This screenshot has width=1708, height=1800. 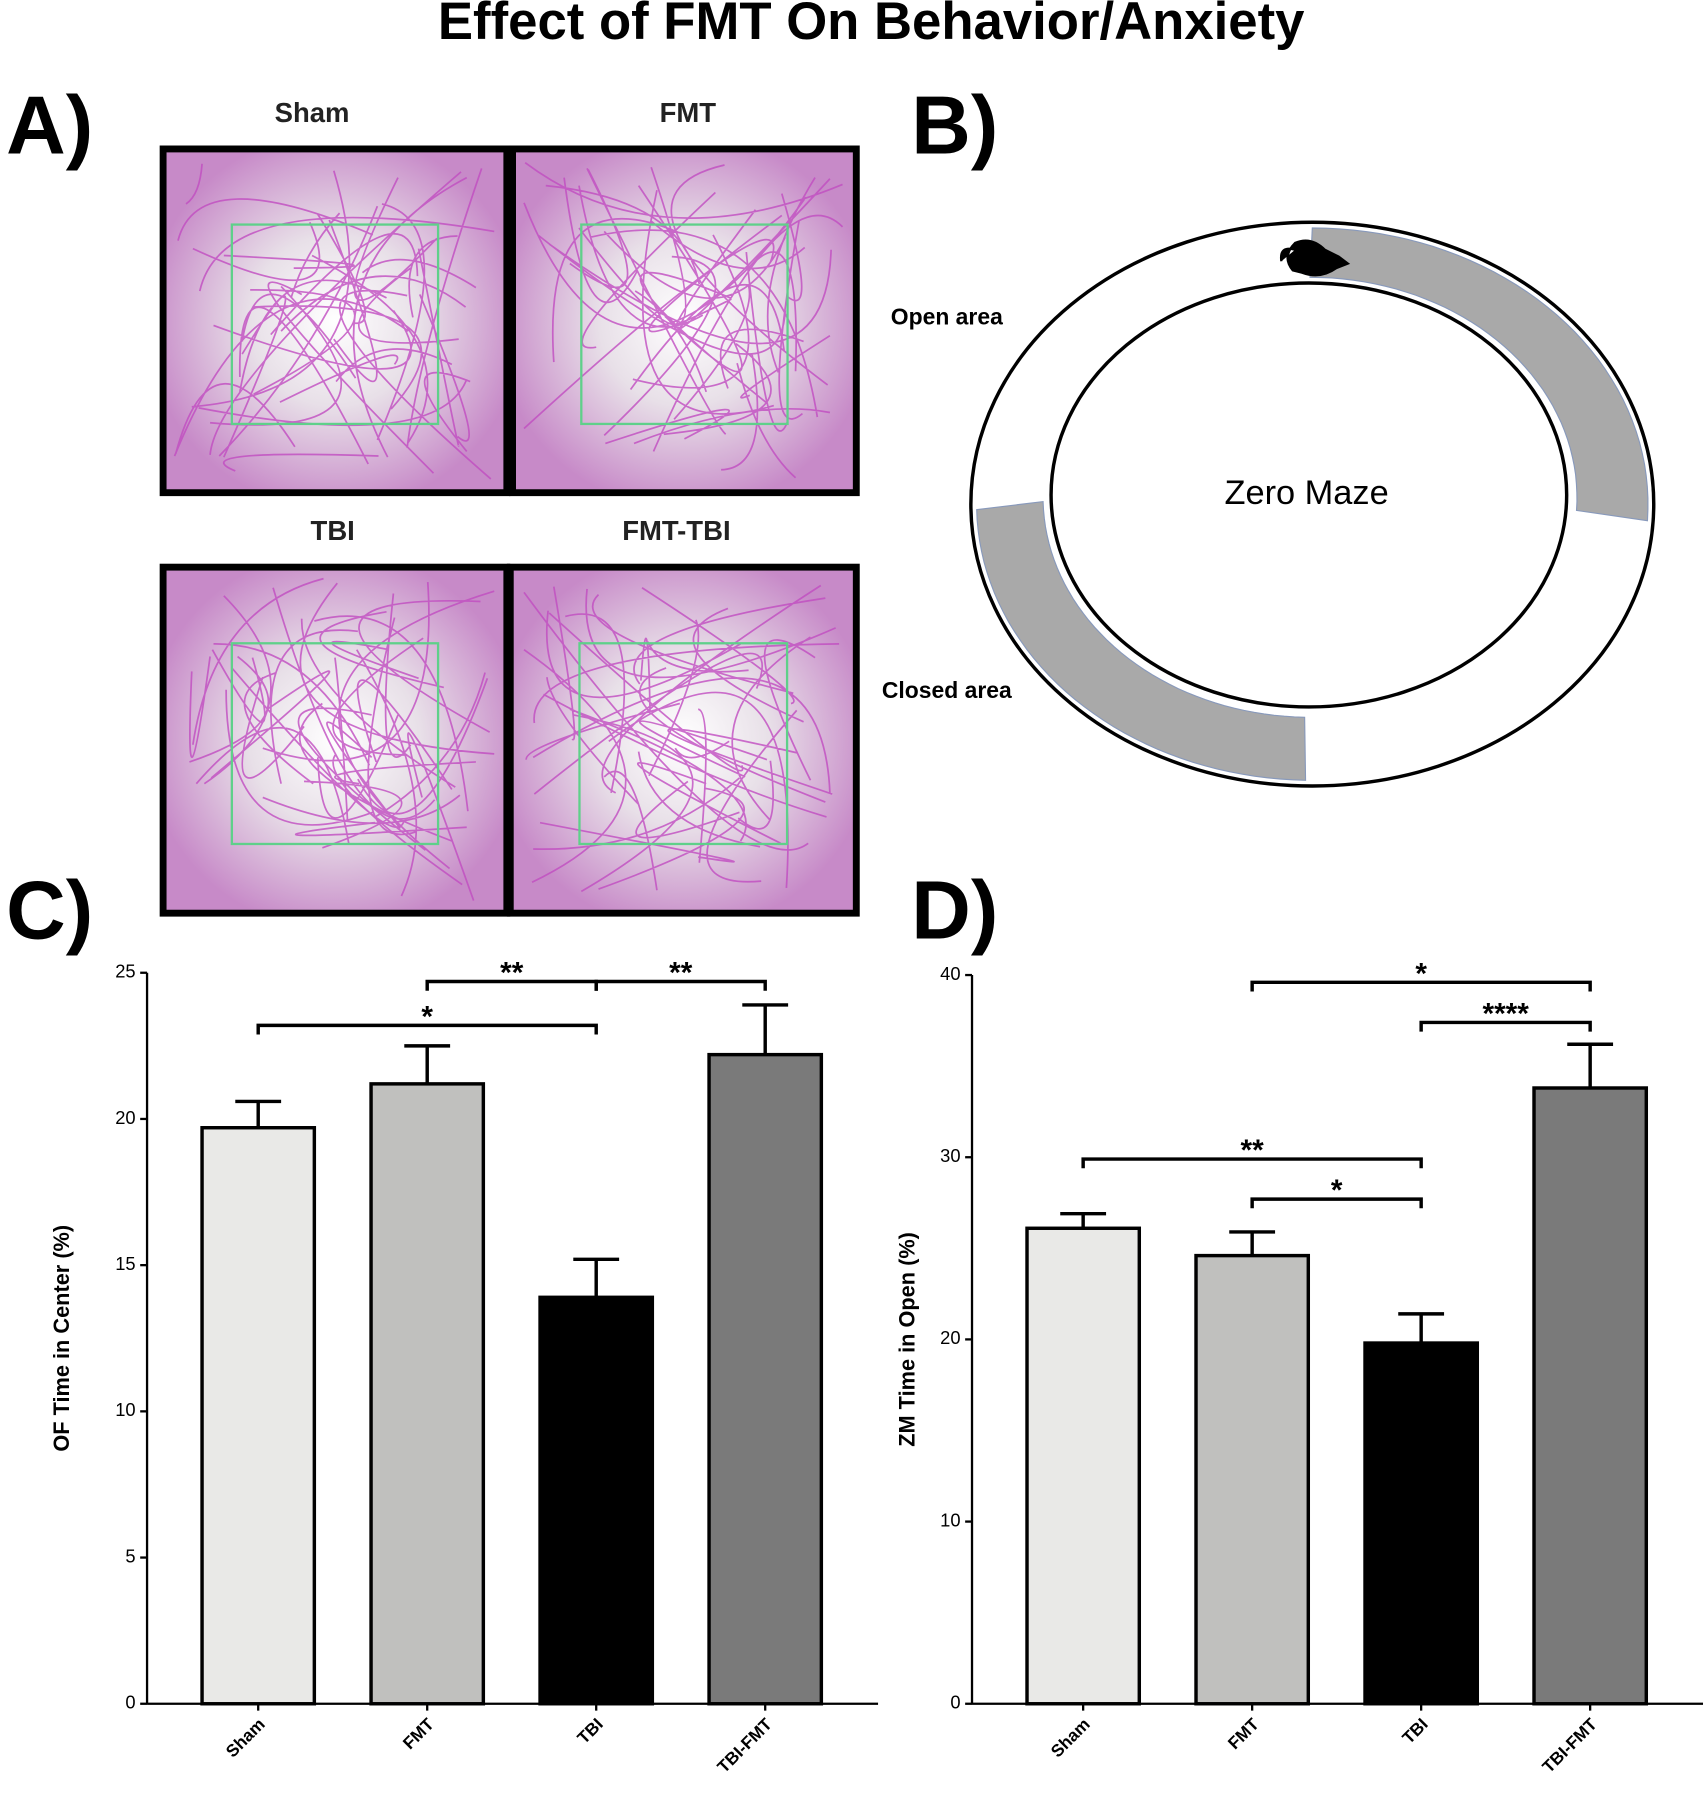 What do you see at coordinates (1315, 258) in the screenshot?
I see `mouse-icon` at bounding box center [1315, 258].